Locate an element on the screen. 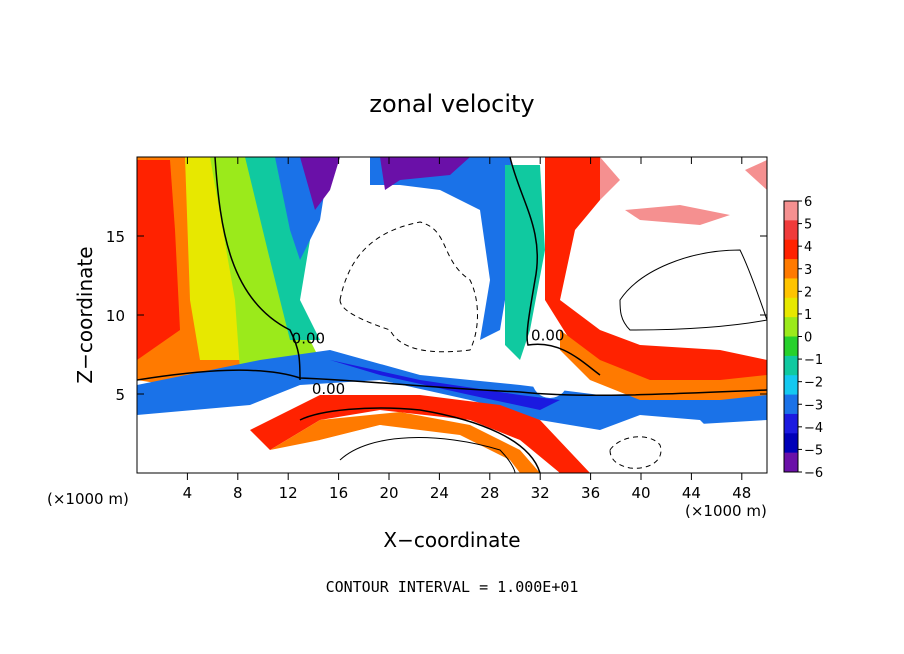 The height and width of the screenshot is (654, 904). field-region-right-red is located at coordinates (656, 276).